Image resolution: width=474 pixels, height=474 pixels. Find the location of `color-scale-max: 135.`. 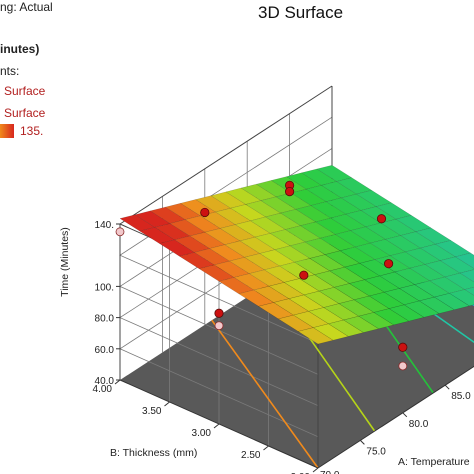

color-scale-max: 135. is located at coordinates (32, 131).